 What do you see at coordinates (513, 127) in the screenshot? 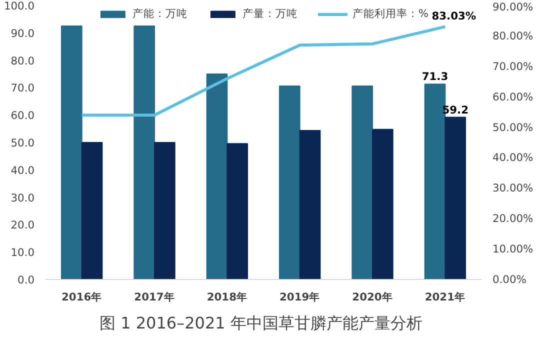
I see `y2-tick-label: 50.00%` at bounding box center [513, 127].